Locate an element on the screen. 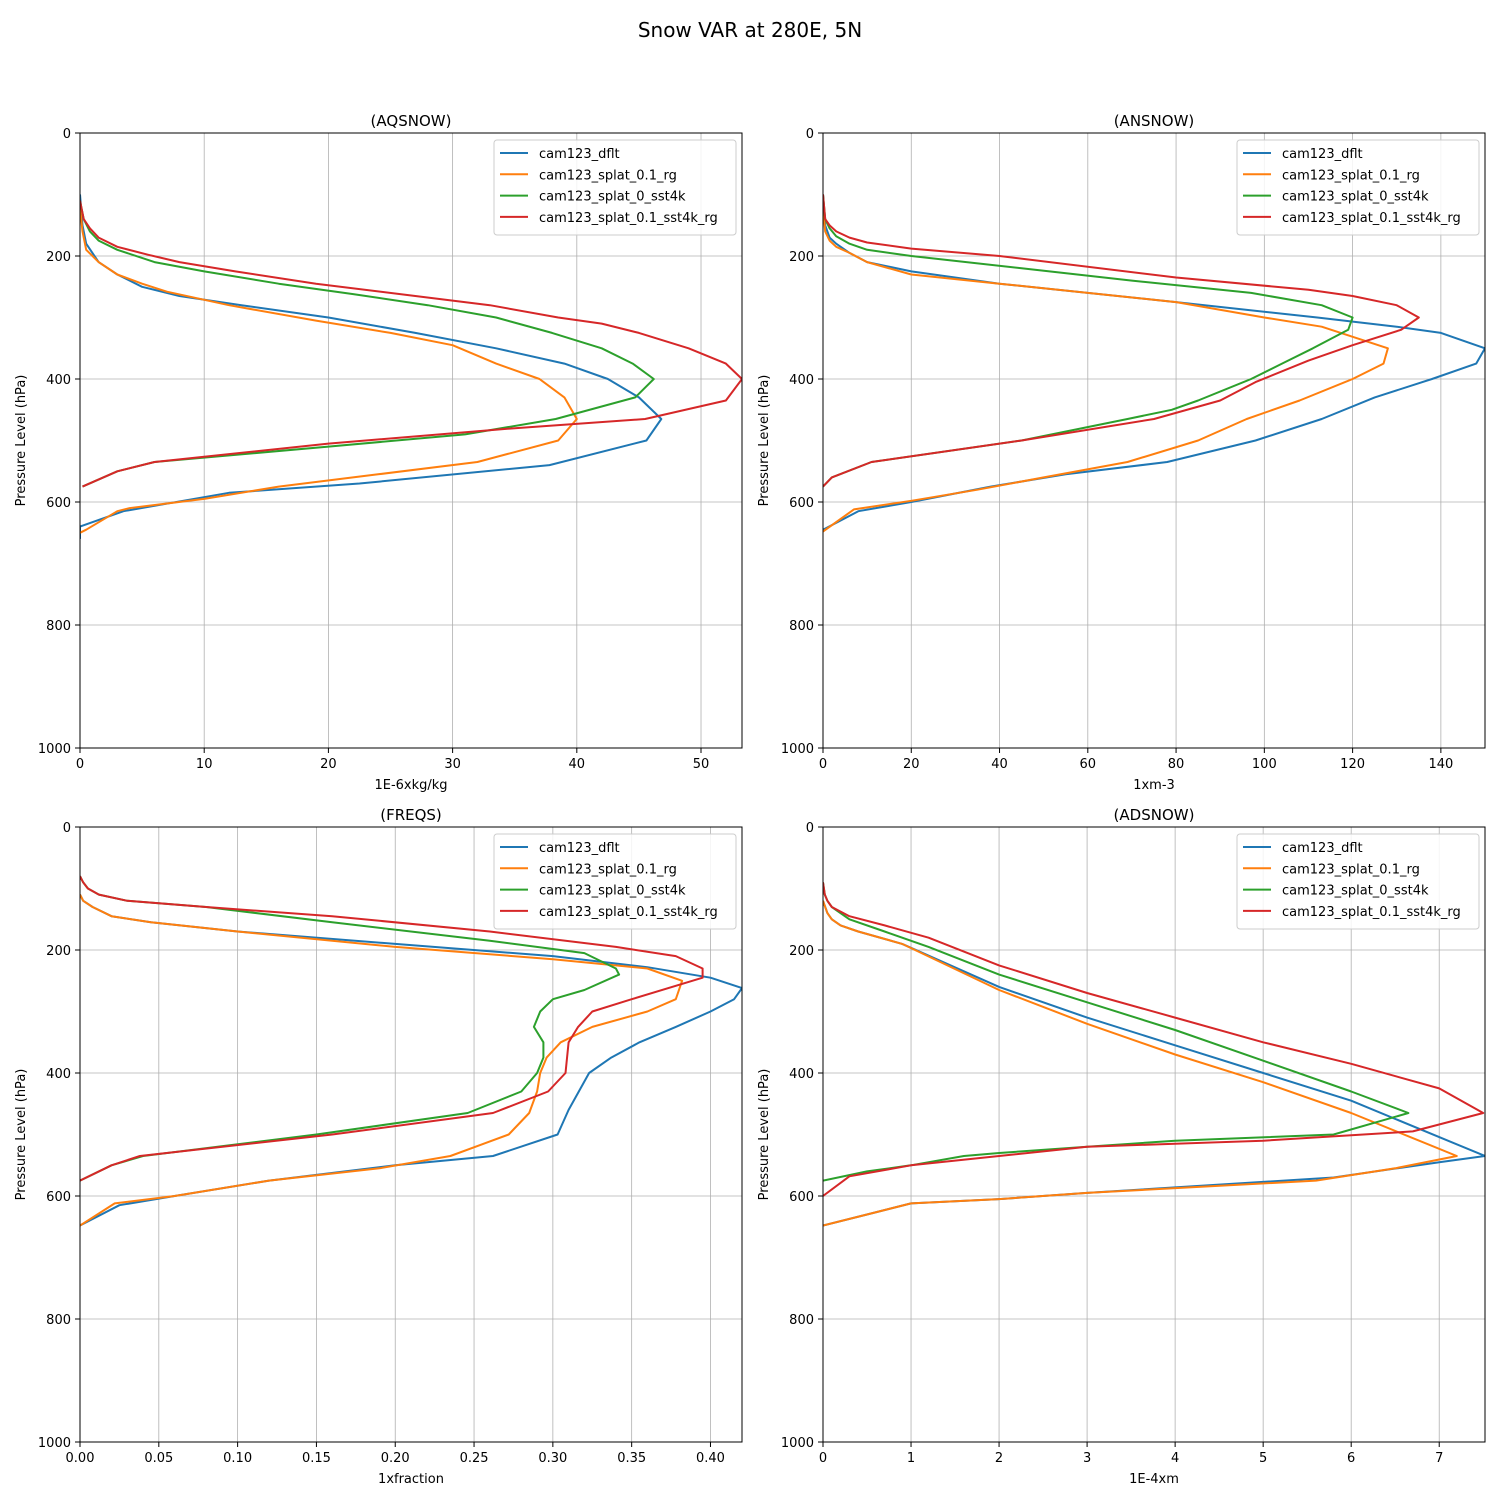 The width and height of the screenshot is (1500, 1500). x-tick-label: 7 is located at coordinates (1439, 1458).